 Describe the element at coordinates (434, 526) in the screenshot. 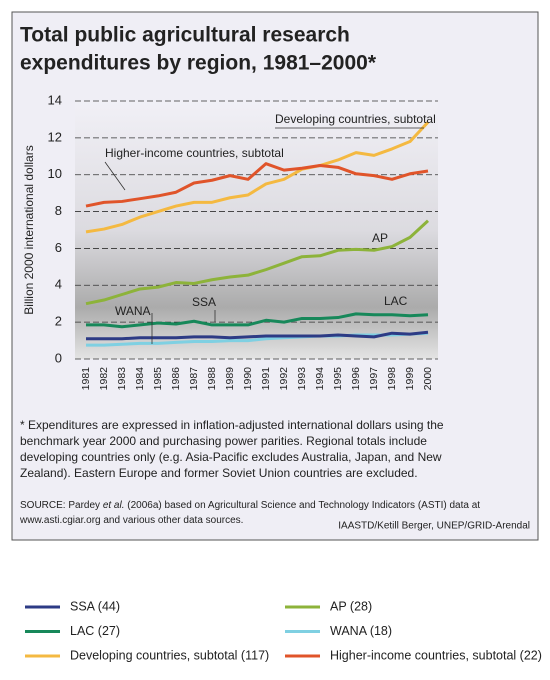

I see `credit: IAASTD/Ketill Berger, UNEP/GRID-Arendal` at that location.